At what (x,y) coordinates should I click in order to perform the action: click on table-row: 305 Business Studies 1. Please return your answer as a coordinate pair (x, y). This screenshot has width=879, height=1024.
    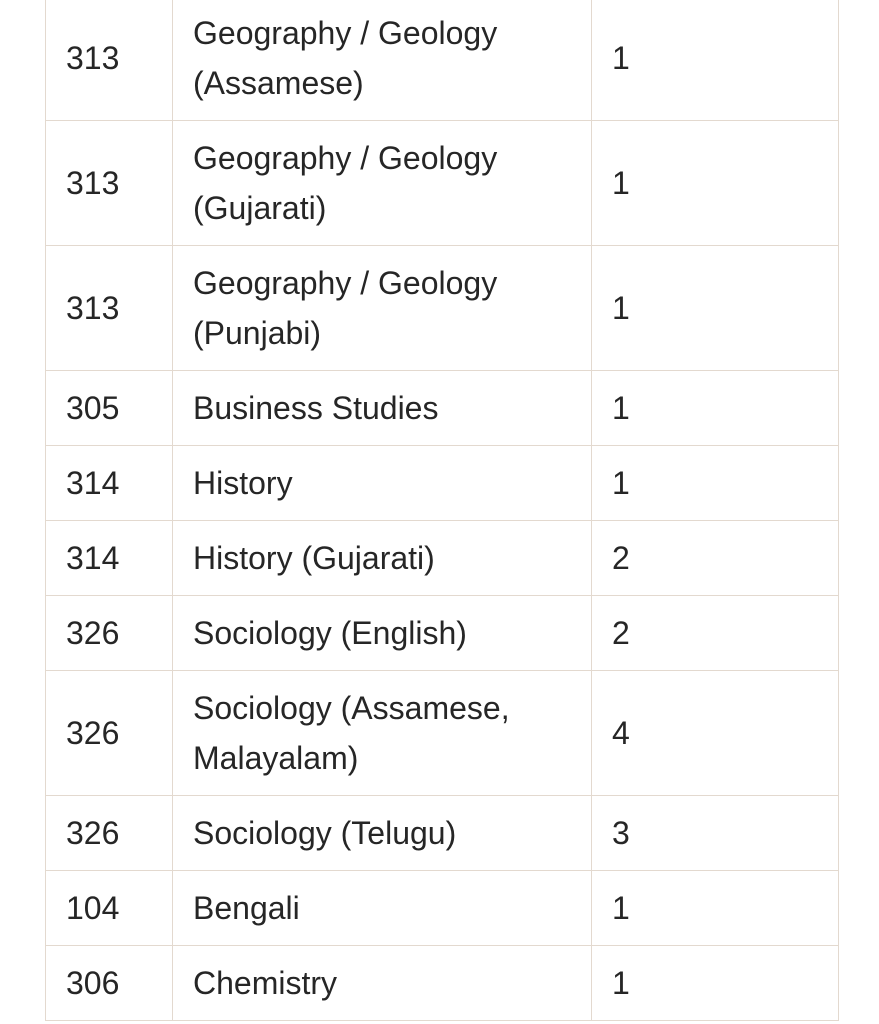
    Looking at the image, I should click on (442, 408).